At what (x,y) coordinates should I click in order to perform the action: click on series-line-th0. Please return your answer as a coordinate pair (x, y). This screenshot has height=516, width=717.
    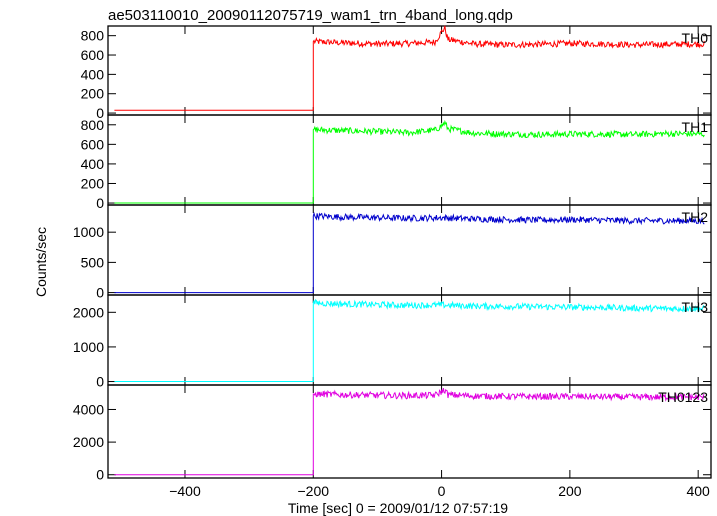
    Looking at the image, I should click on (409, 68).